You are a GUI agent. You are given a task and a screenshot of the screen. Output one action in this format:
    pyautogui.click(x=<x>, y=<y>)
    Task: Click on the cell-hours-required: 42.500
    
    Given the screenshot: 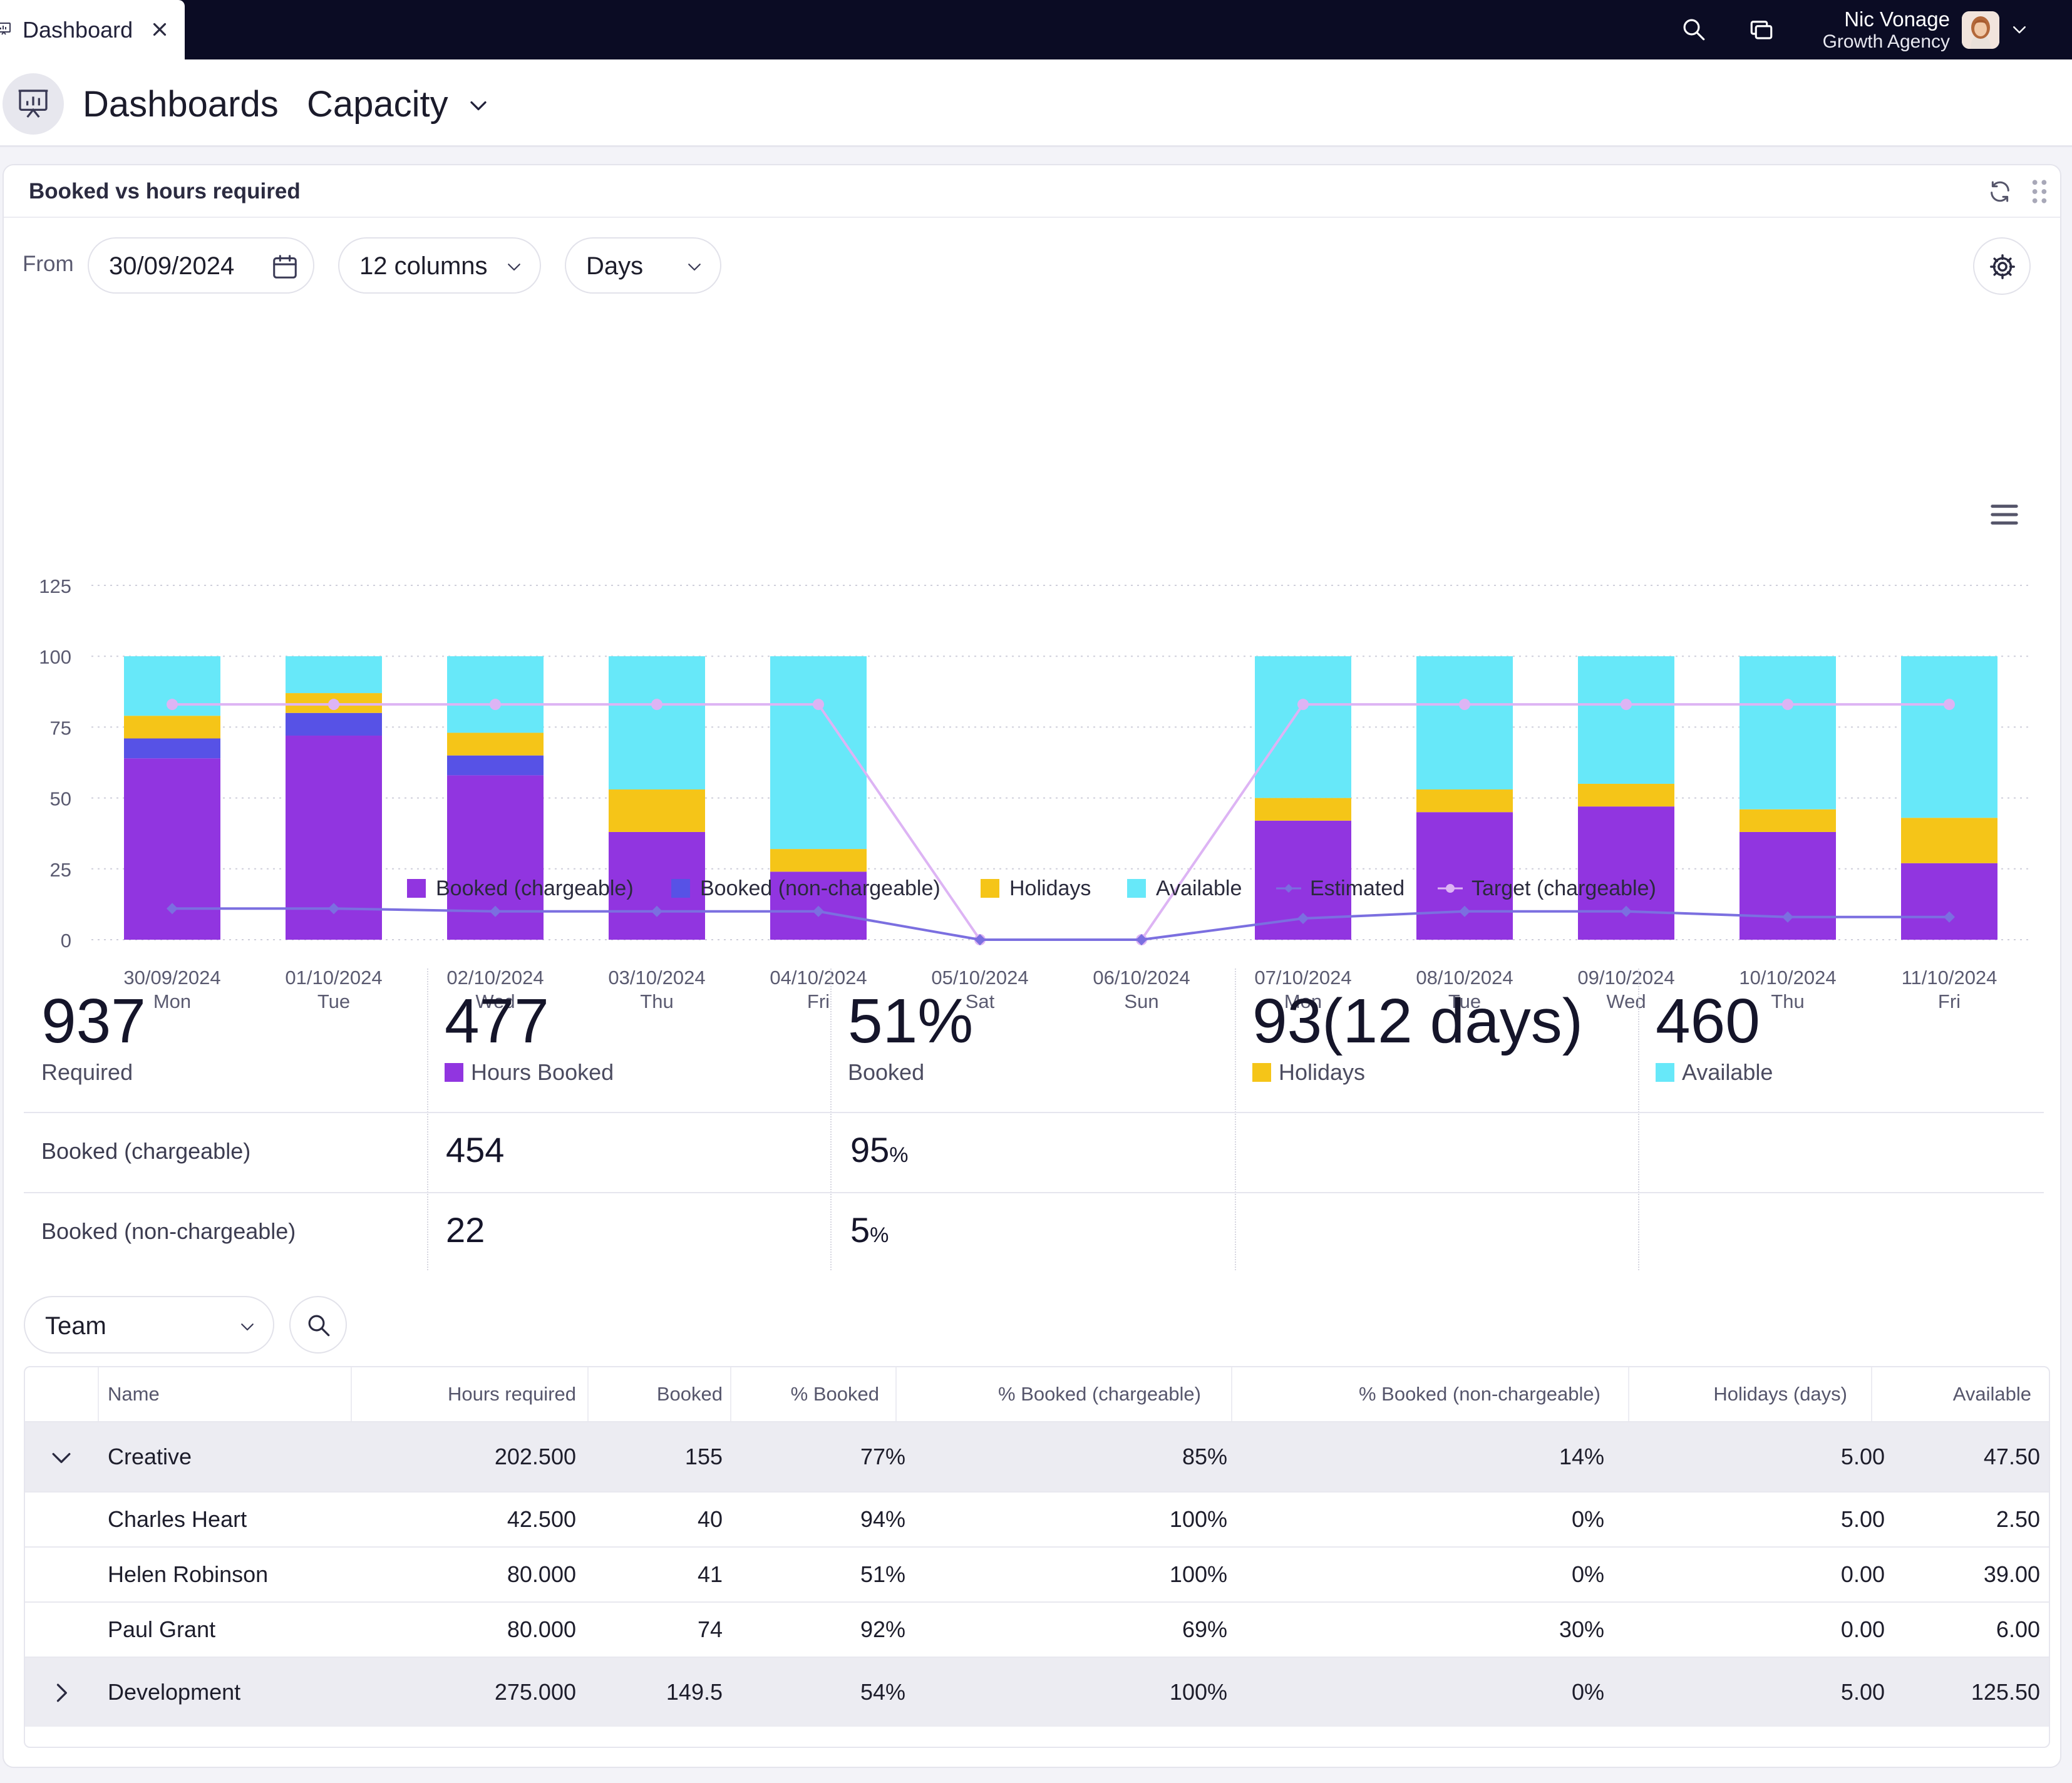 What is the action you would take?
    pyautogui.click(x=541, y=1519)
    